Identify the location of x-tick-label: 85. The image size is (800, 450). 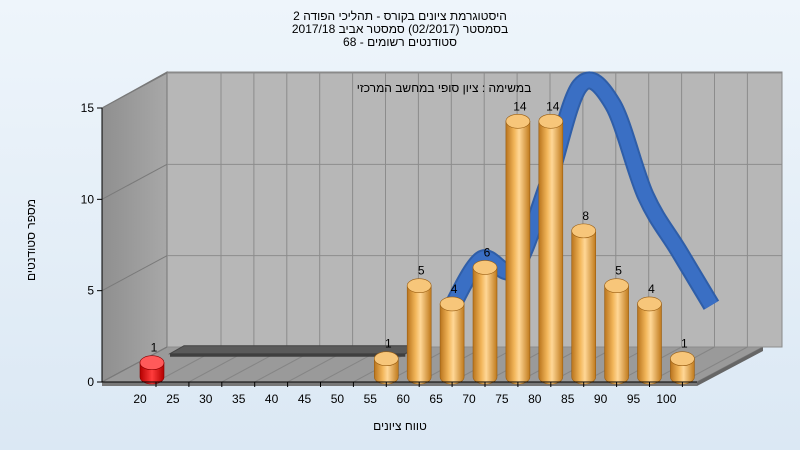
(568, 399).